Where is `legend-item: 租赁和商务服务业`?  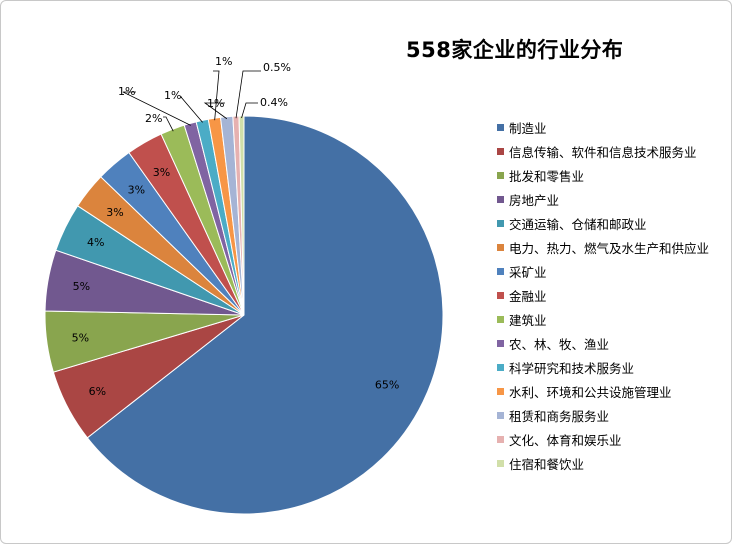
legend-item: 租赁和商务服务业 is located at coordinates (603, 415).